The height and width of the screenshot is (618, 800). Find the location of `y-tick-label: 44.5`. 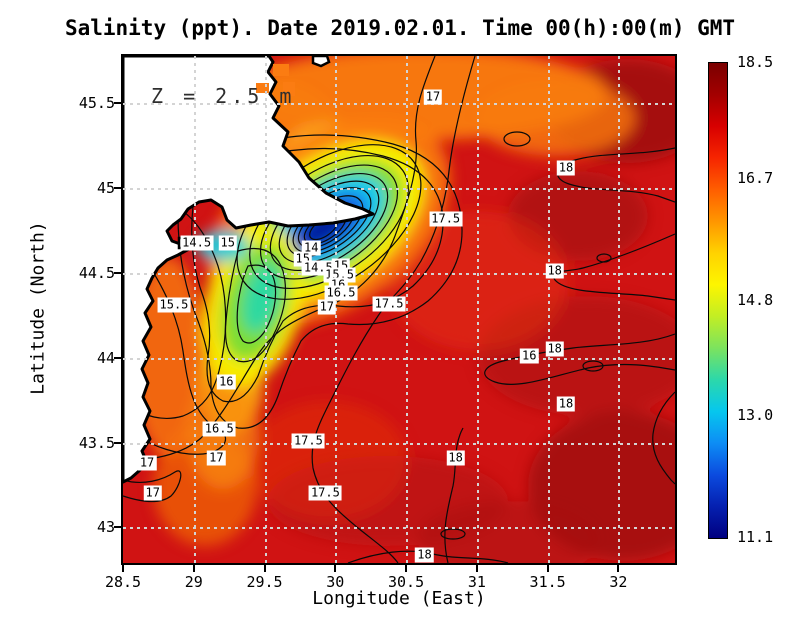

y-tick-label: 44.5 is located at coordinates (96, 273).